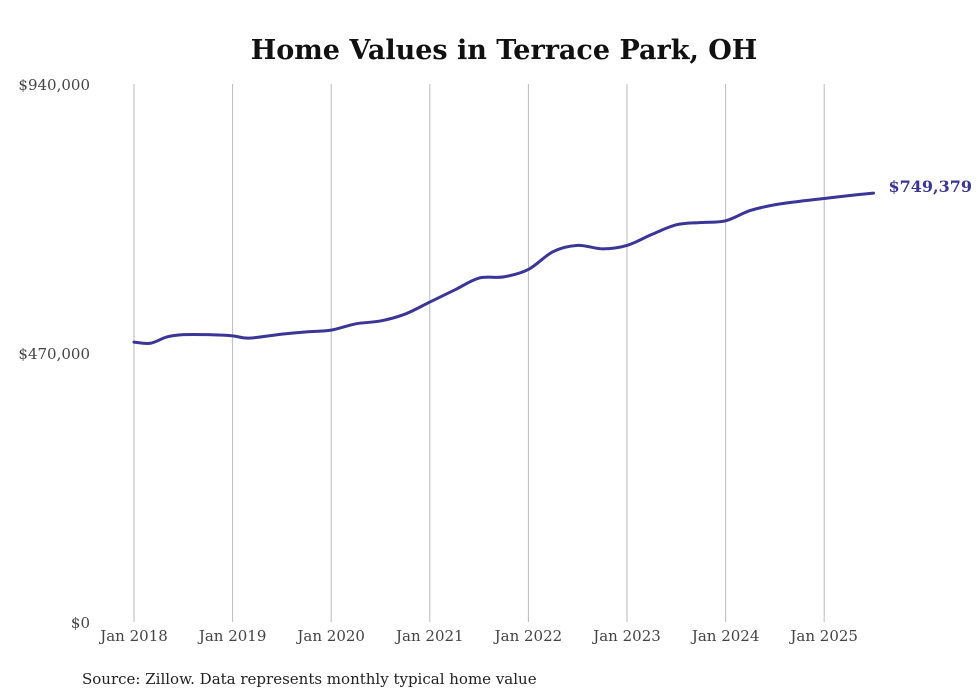  What do you see at coordinates (823, 636) in the screenshot?
I see `x-tick-label: Jan 2025` at bounding box center [823, 636].